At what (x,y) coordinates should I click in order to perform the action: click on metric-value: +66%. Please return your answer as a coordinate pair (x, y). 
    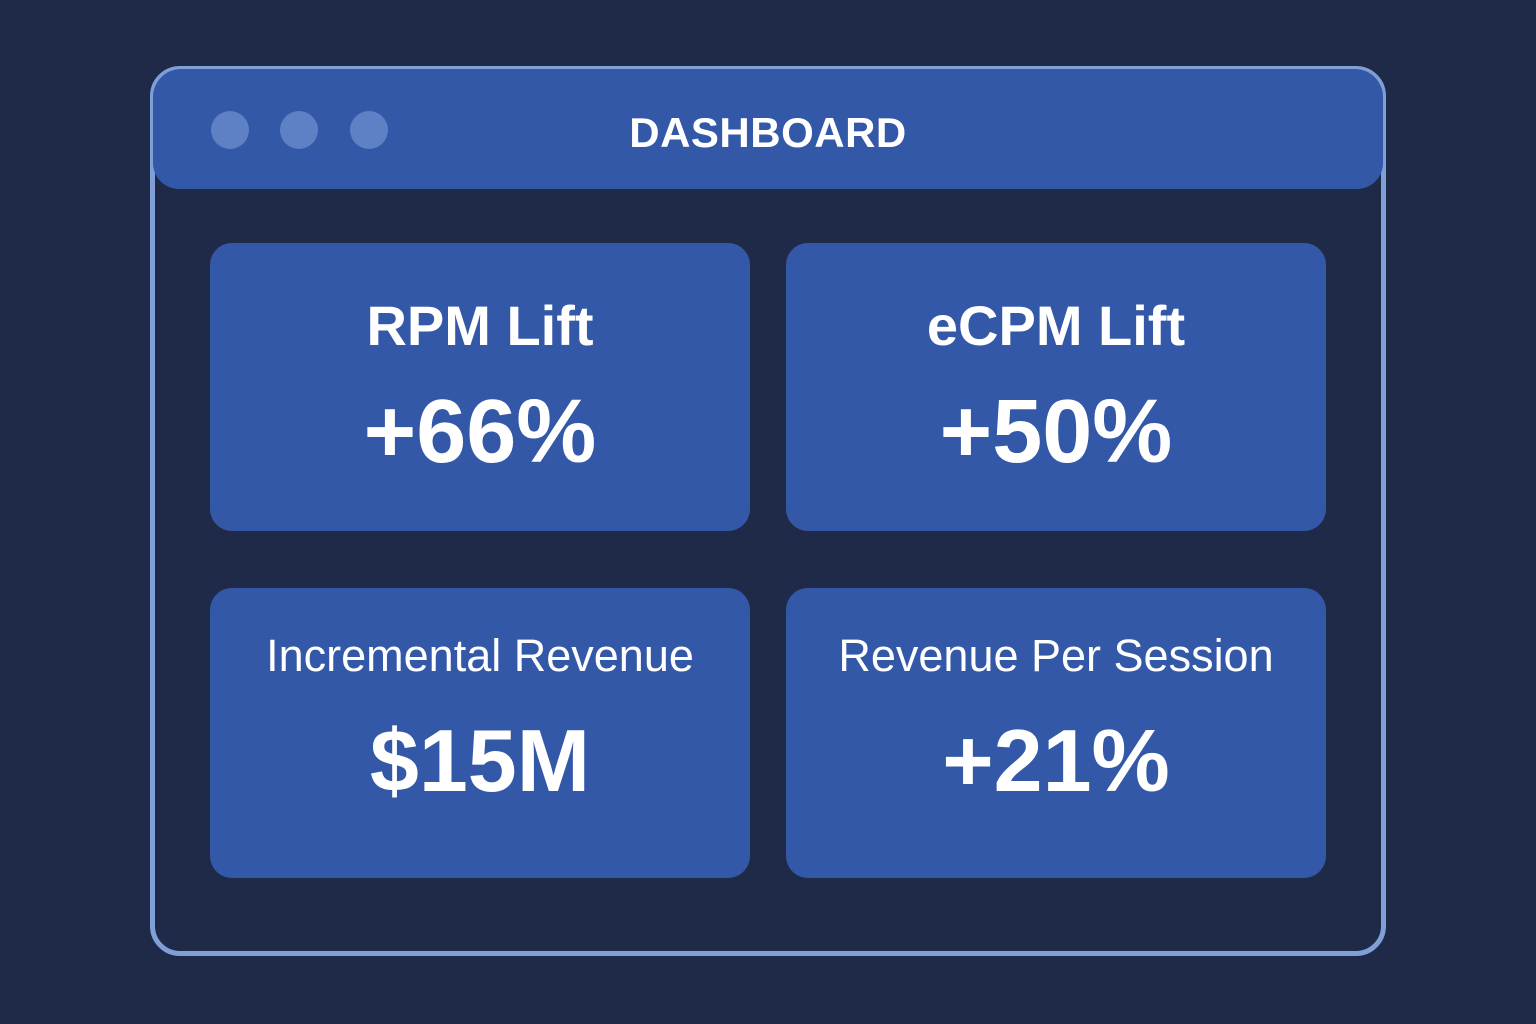
    Looking at the image, I should click on (480, 432).